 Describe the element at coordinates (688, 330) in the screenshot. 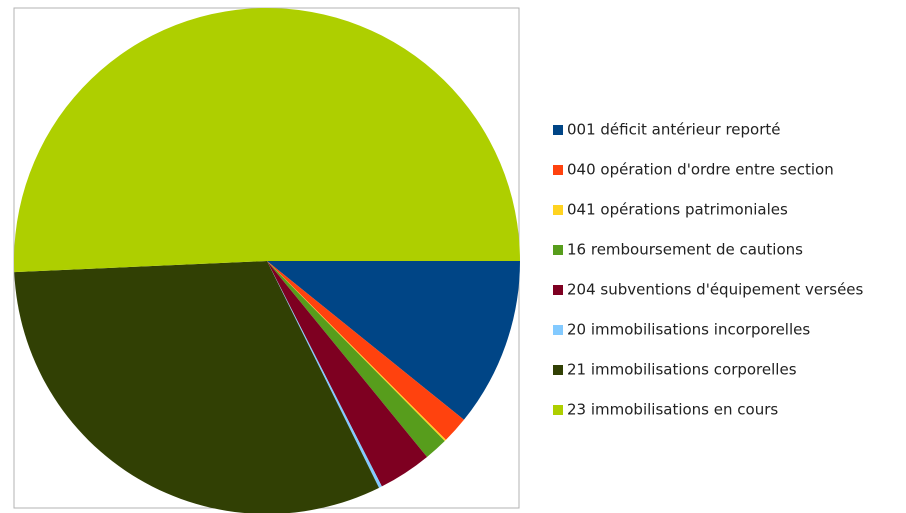

I see `legend-label: 20 immobilisations incorporelles` at that location.